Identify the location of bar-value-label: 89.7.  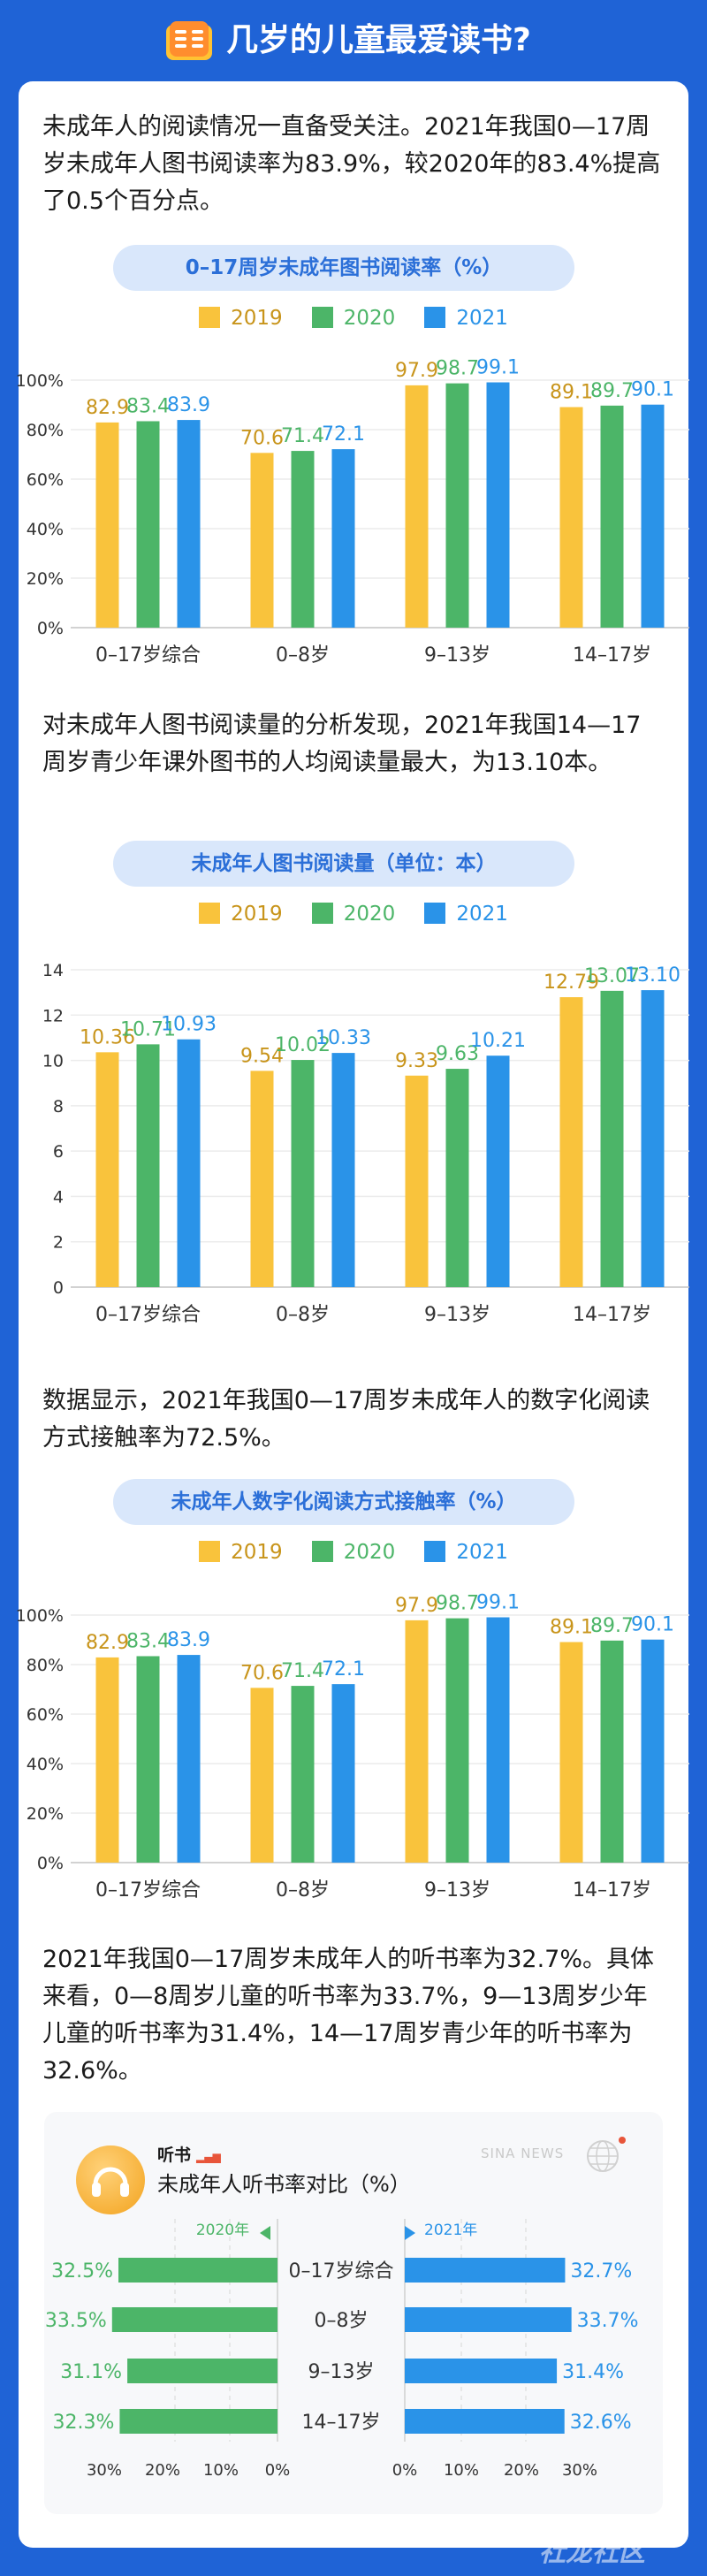
(612, 1626).